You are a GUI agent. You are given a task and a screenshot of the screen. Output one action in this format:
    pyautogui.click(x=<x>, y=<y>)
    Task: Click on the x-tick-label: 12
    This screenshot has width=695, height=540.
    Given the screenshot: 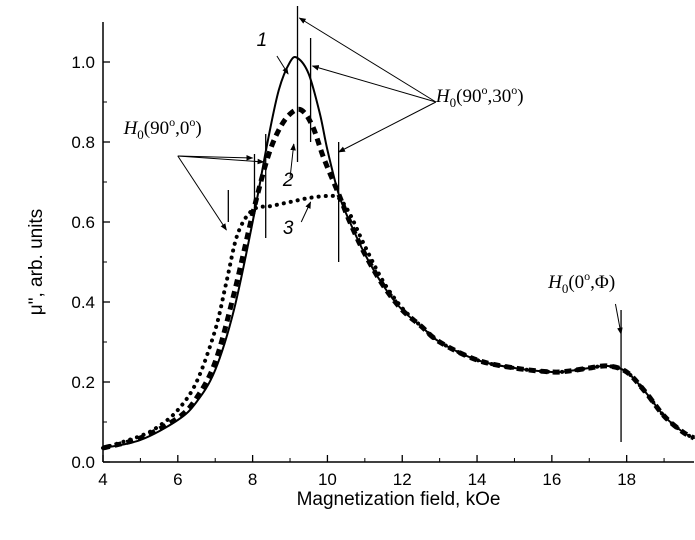 What is the action you would take?
    pyautogui.click(x=402, y=479)
    